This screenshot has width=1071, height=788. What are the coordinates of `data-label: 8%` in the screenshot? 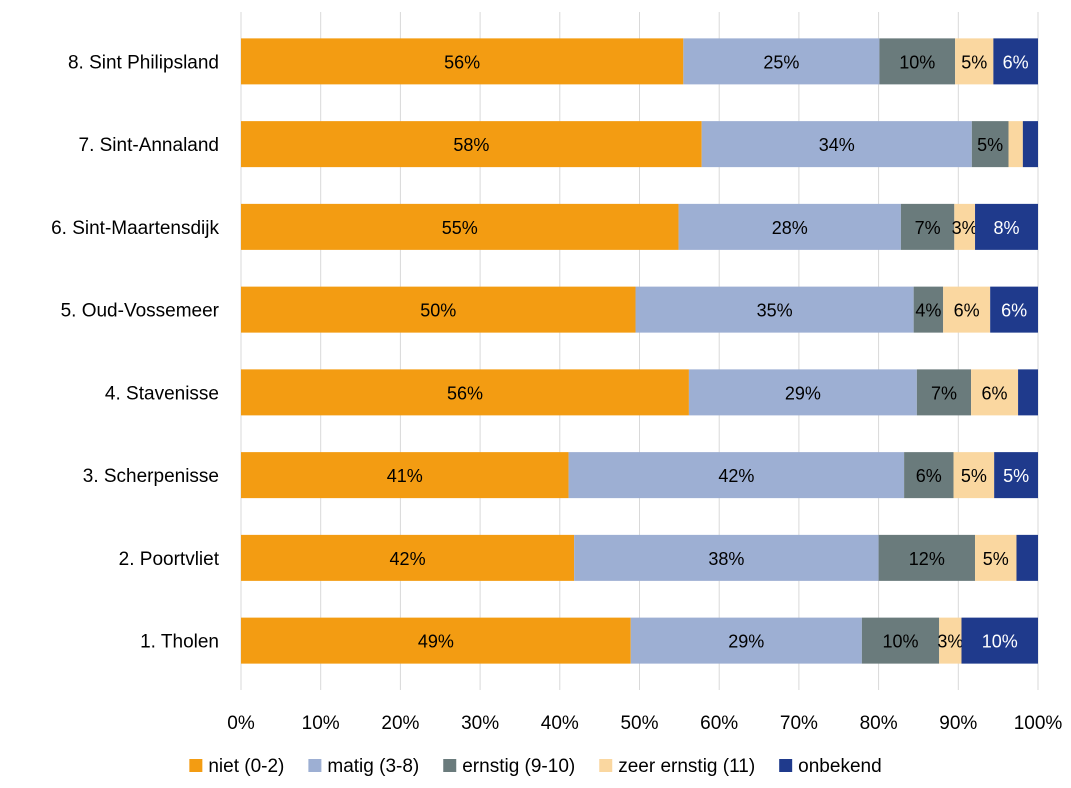 It's located at (1007, 228).